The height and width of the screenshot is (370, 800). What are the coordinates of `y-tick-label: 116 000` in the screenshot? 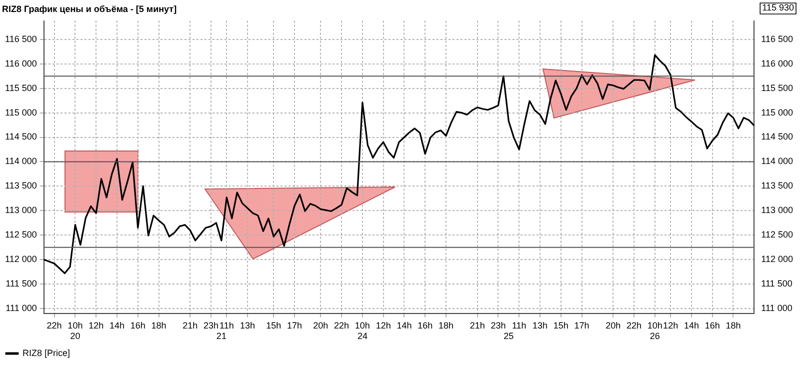 It's located at (20, 63).